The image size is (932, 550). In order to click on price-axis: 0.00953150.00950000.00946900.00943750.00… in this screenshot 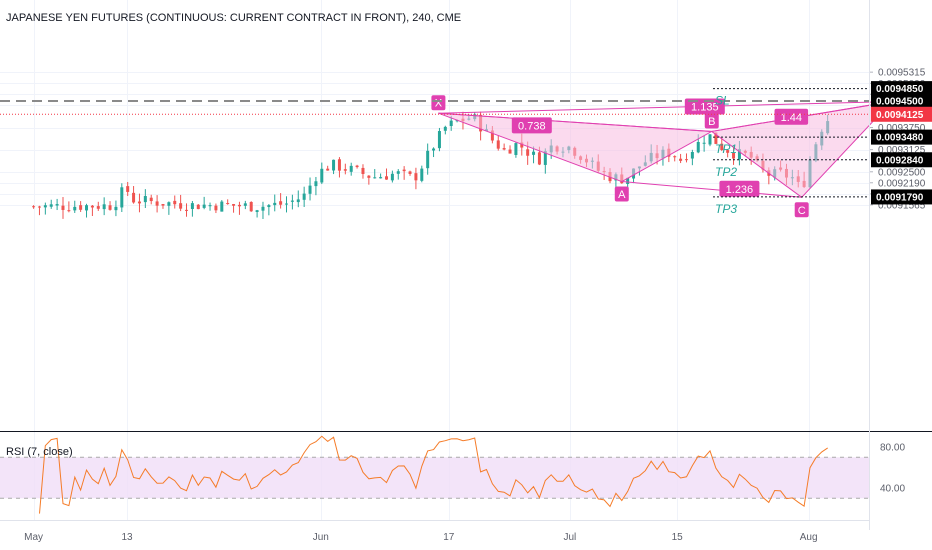, I will do `click(900, 140)`.